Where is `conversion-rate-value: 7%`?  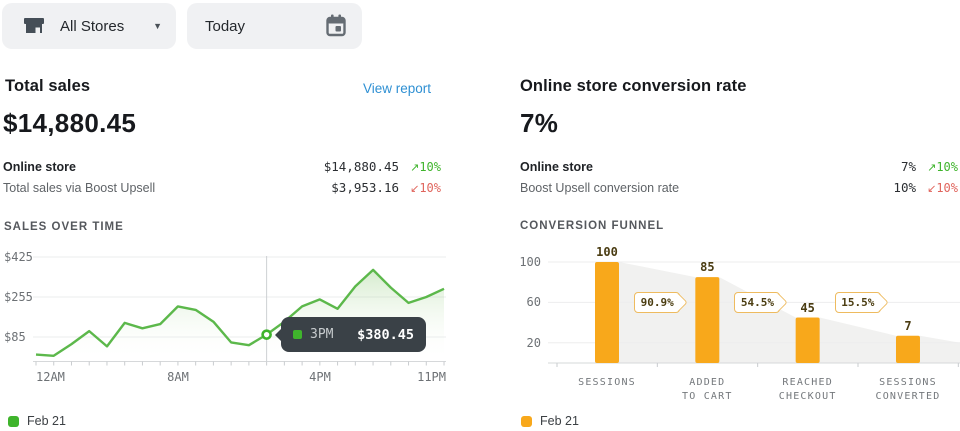
conversion-rate-value: 7% is located at coordinates (539, 123).